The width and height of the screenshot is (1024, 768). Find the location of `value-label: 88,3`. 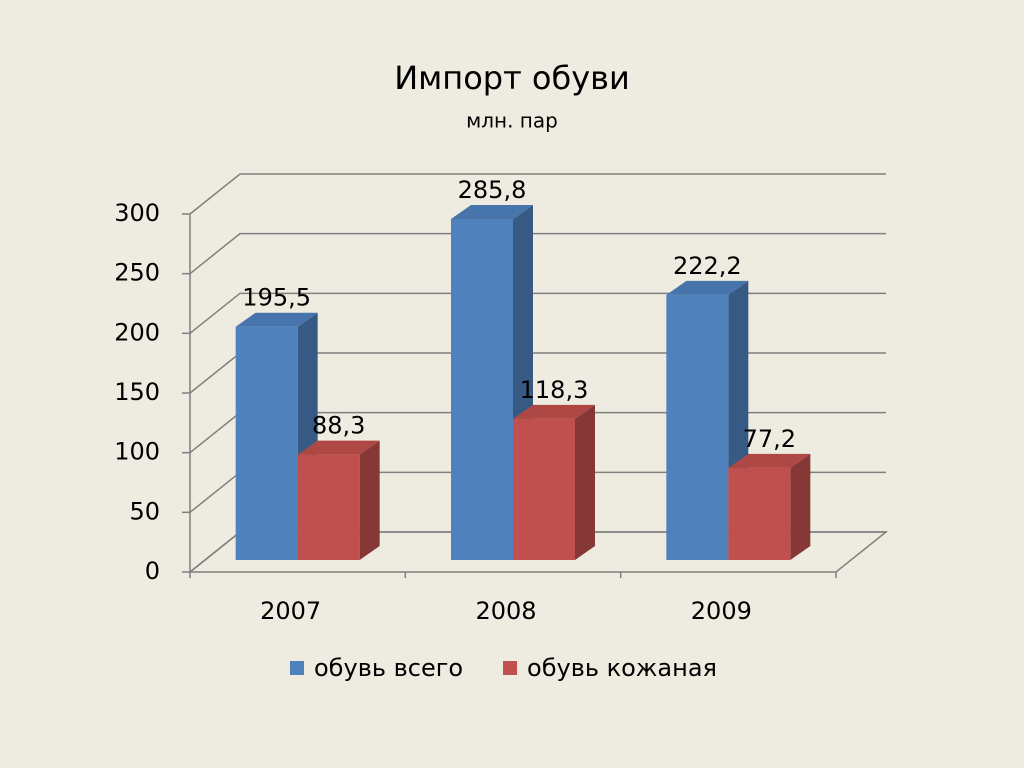

value-label: 88,3 is located at coordinates (338, 426).